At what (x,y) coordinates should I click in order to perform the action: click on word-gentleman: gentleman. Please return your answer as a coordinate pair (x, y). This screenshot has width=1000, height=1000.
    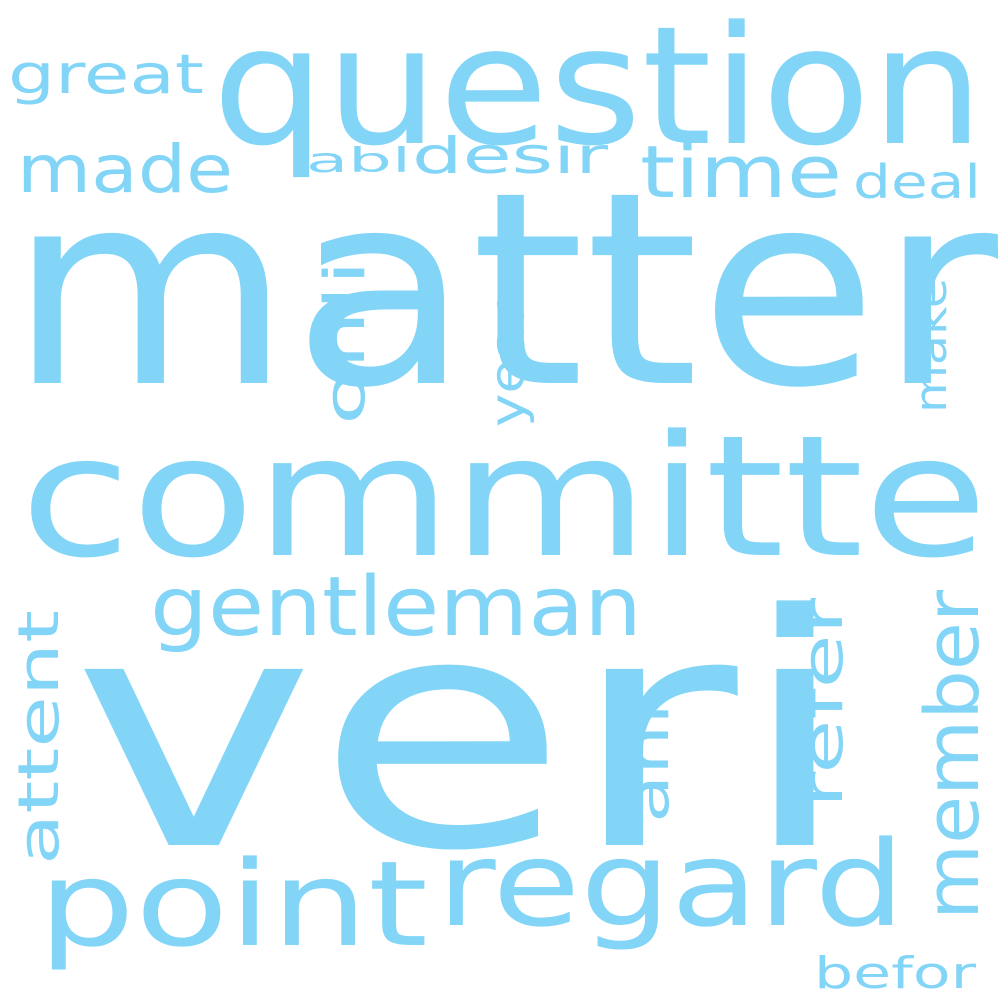
    Looking at the image, I should click on (396, 607).